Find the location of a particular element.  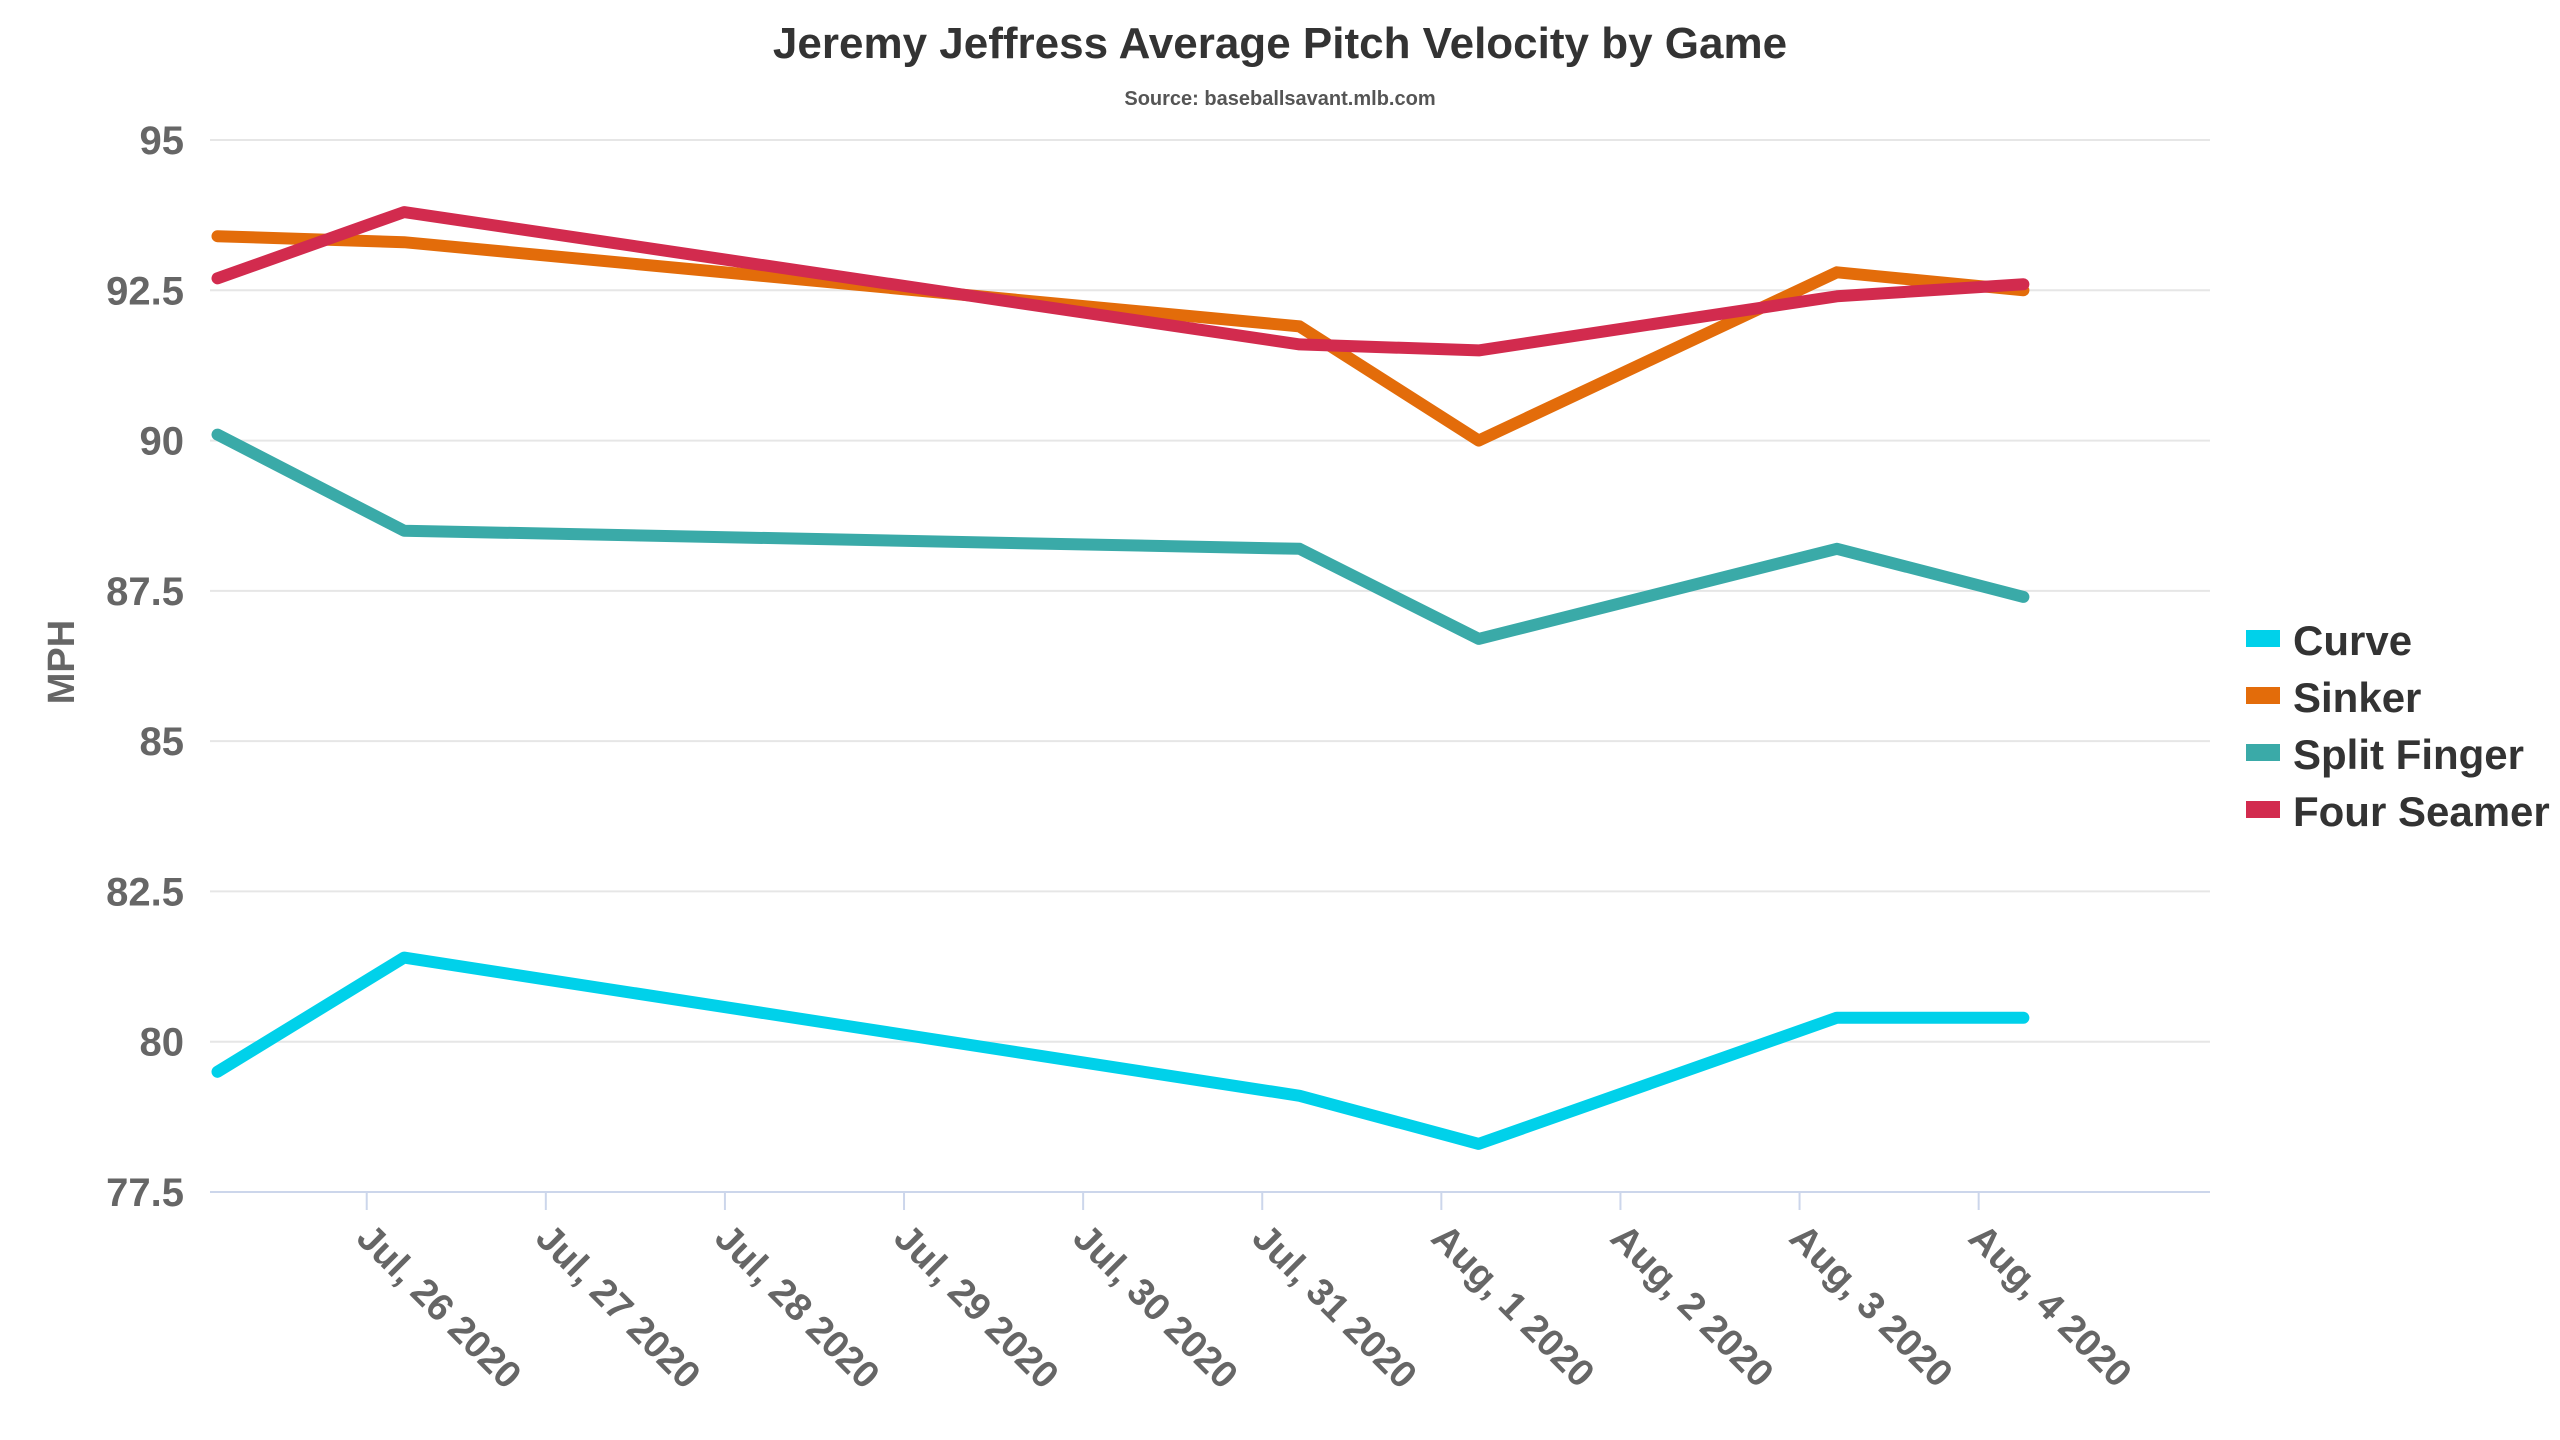

y-tick-label: 87.5 is located at coordinates (145, 592).